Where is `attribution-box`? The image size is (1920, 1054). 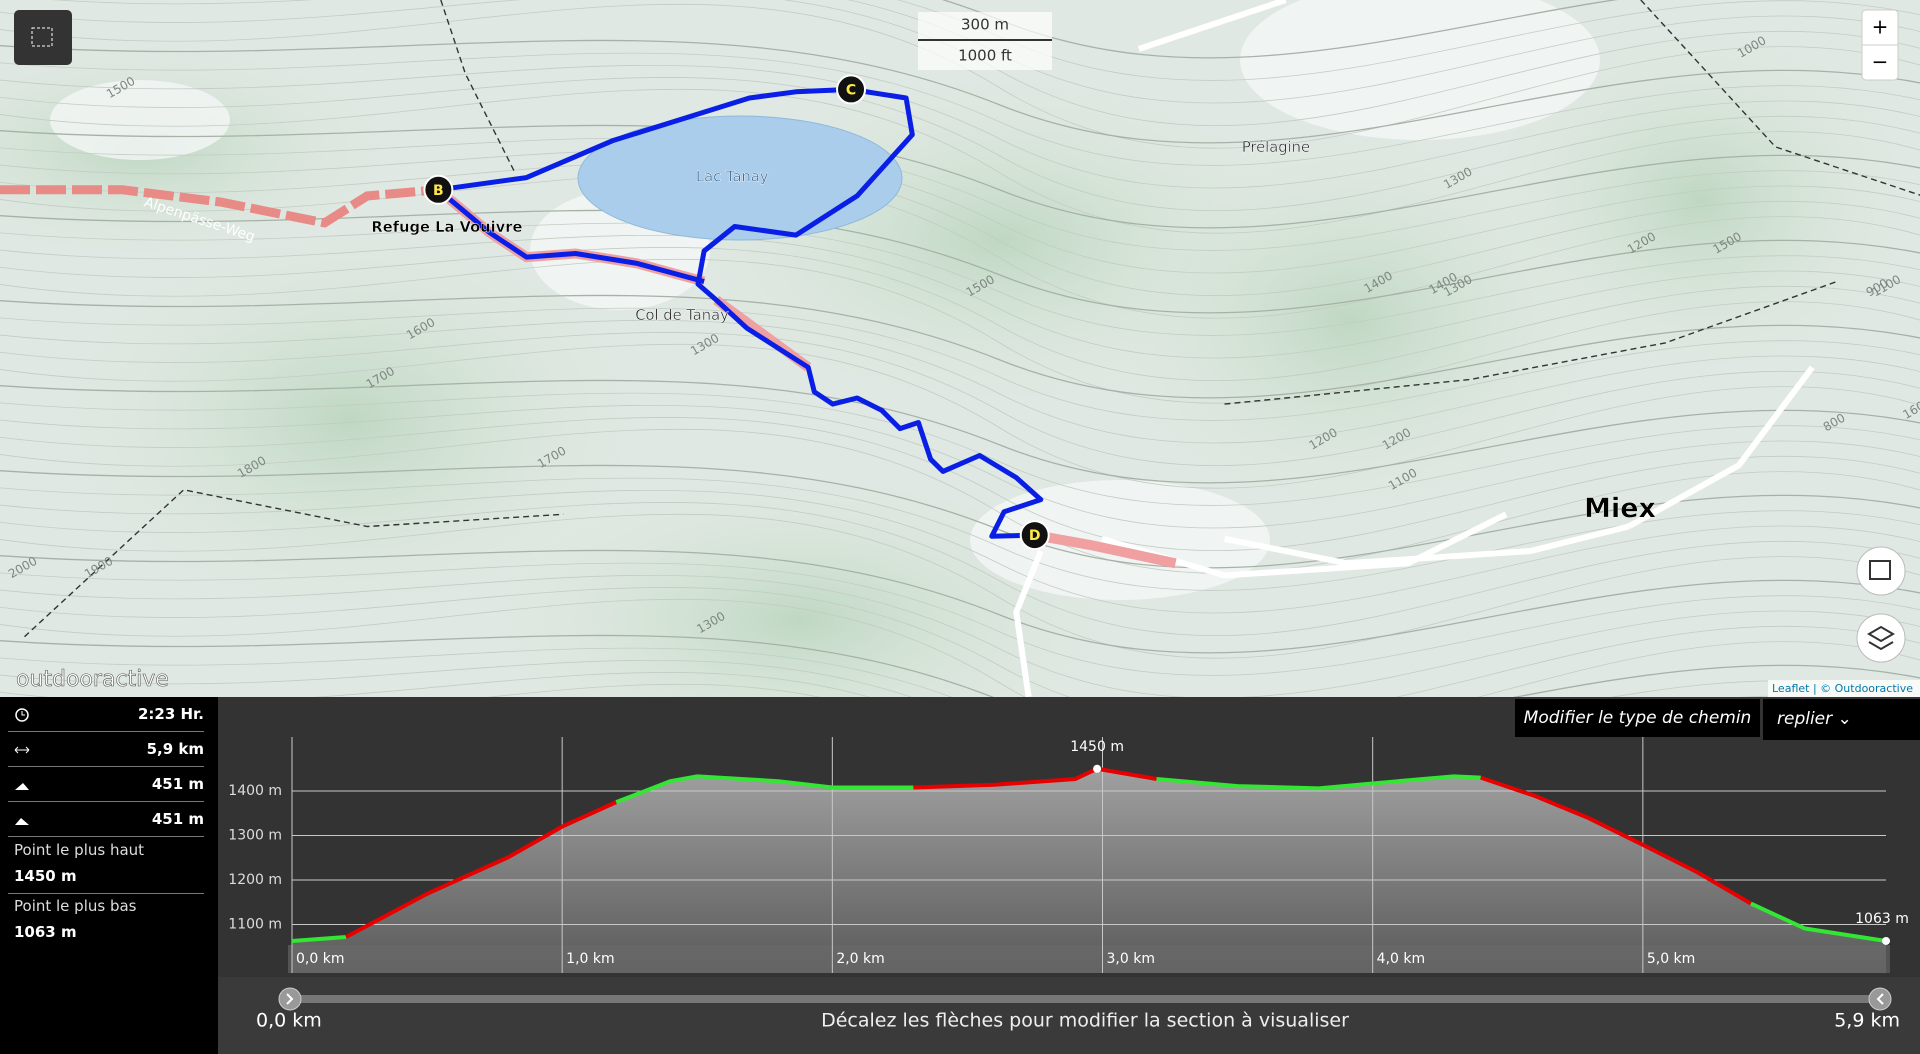
attribution-box is located at coordinates (1844, 688).